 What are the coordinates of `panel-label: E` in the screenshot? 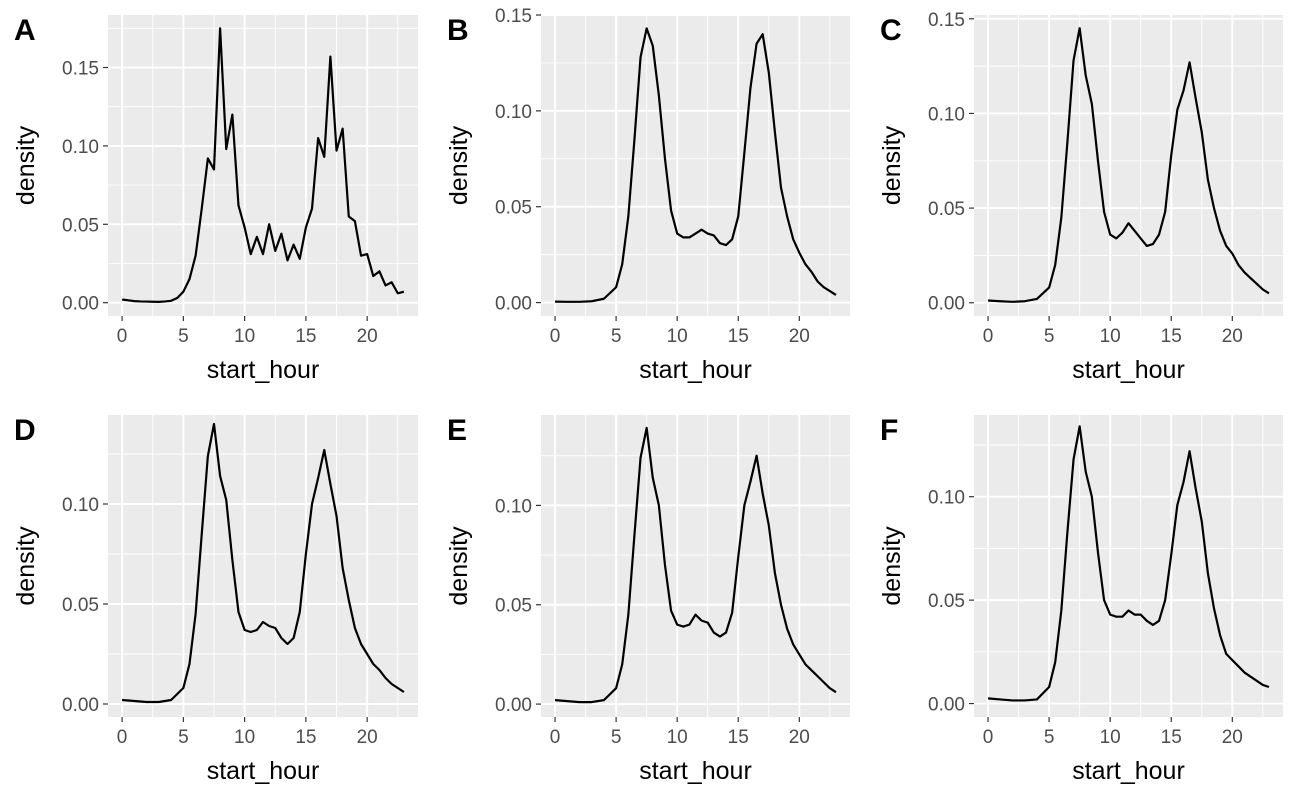 It's located at (457, 430).